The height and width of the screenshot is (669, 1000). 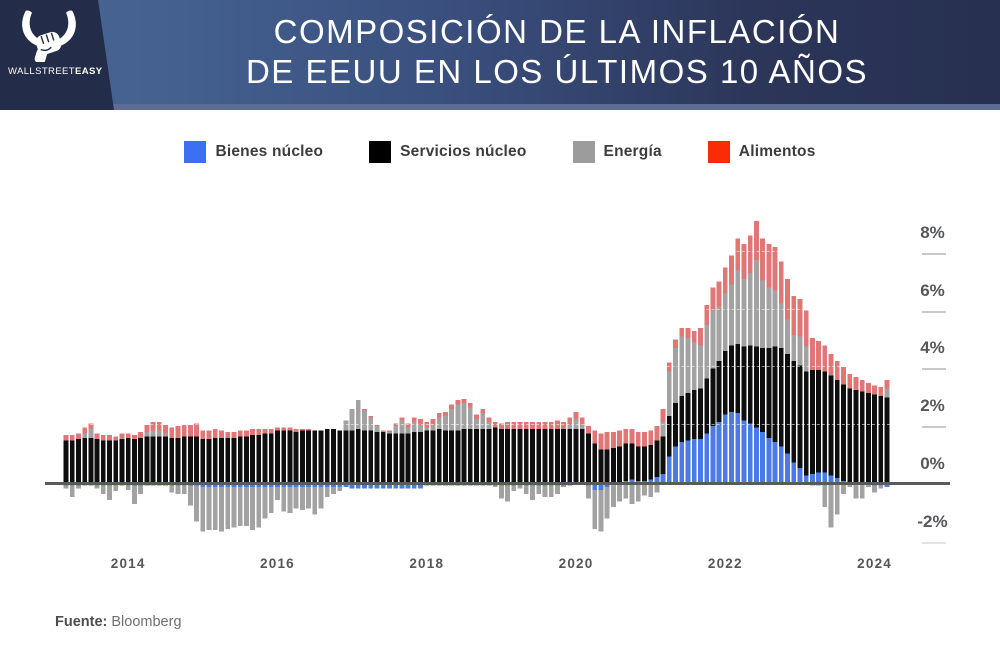 I want to click on x-axis-year-label: 2022, so click(x=725, y=563).